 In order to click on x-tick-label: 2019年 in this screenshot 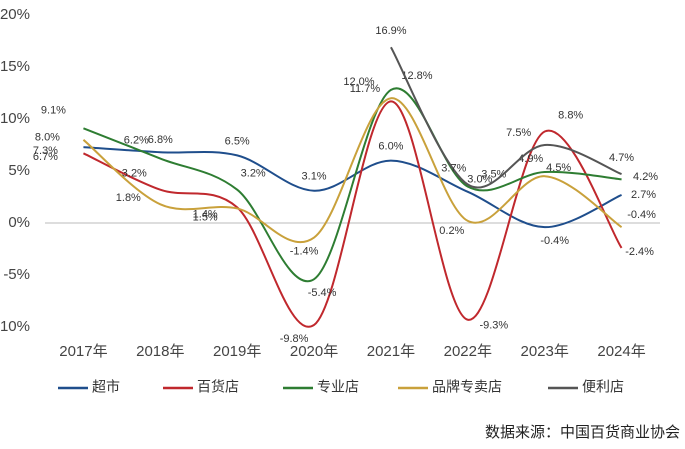, I will do `click(237, 351)`.